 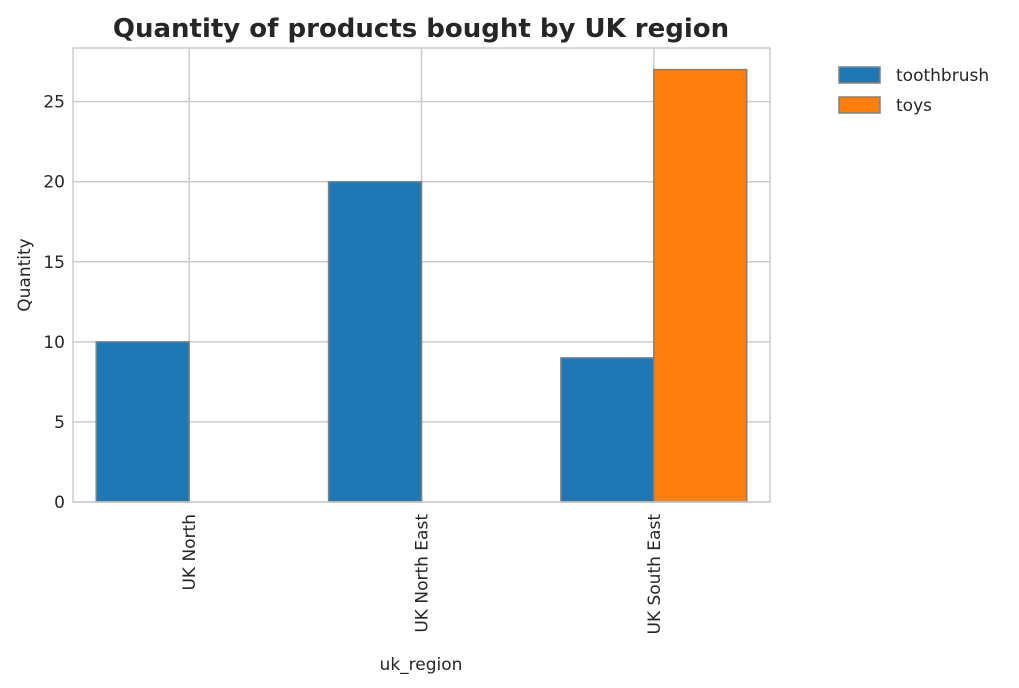 What do you see at coordinates (54, 263) in the screenshot?
I see `y-tick-label: 15` at bounding box center [54, 263].